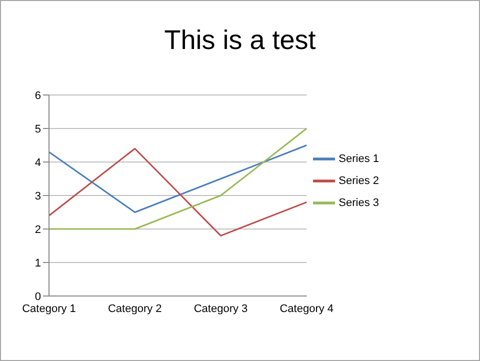 The height and width of the screenshot is (361, 480). What do you see at coordinates (358, 158) in the screenshot?
I see `legend-label: Series 1` at bounding box center [358, 158].